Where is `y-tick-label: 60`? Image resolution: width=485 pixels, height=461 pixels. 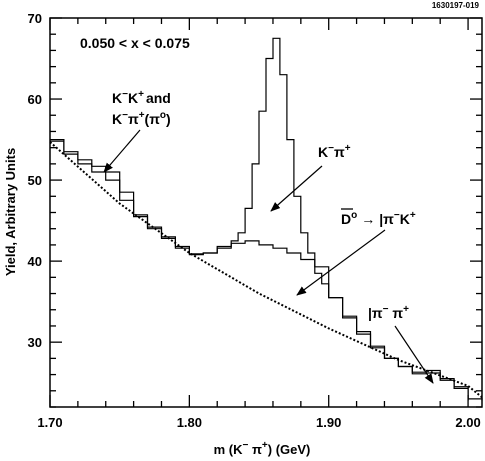 y-tick-label: 60 is located at coordinates (35, 99).